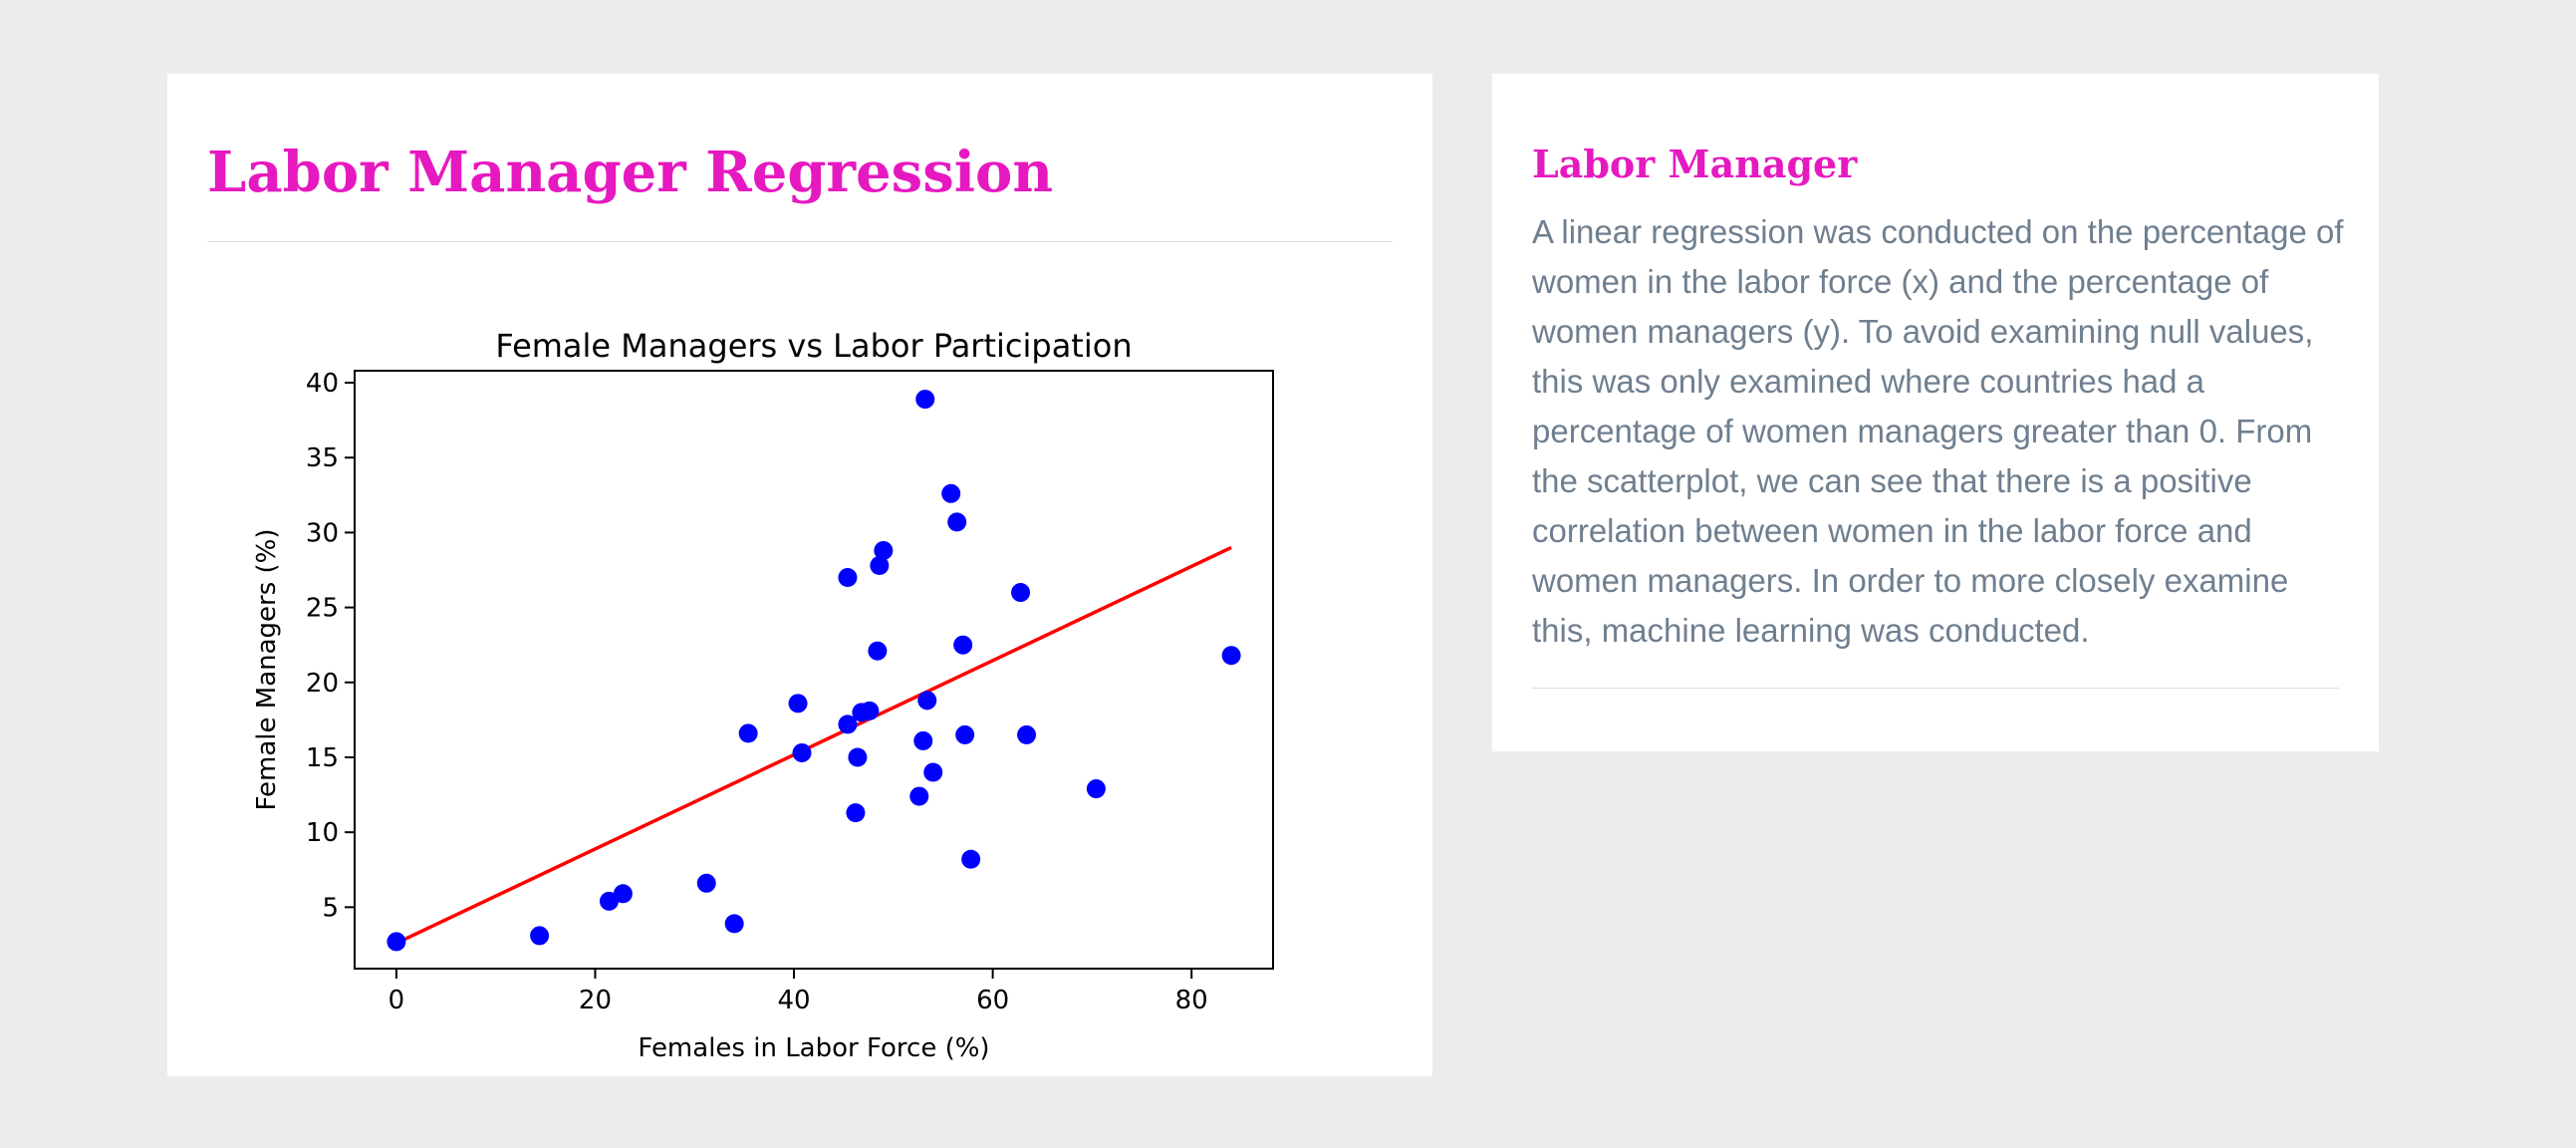 The image size is (2576, 1148). I want to click on title-divider, so click(800, 241).